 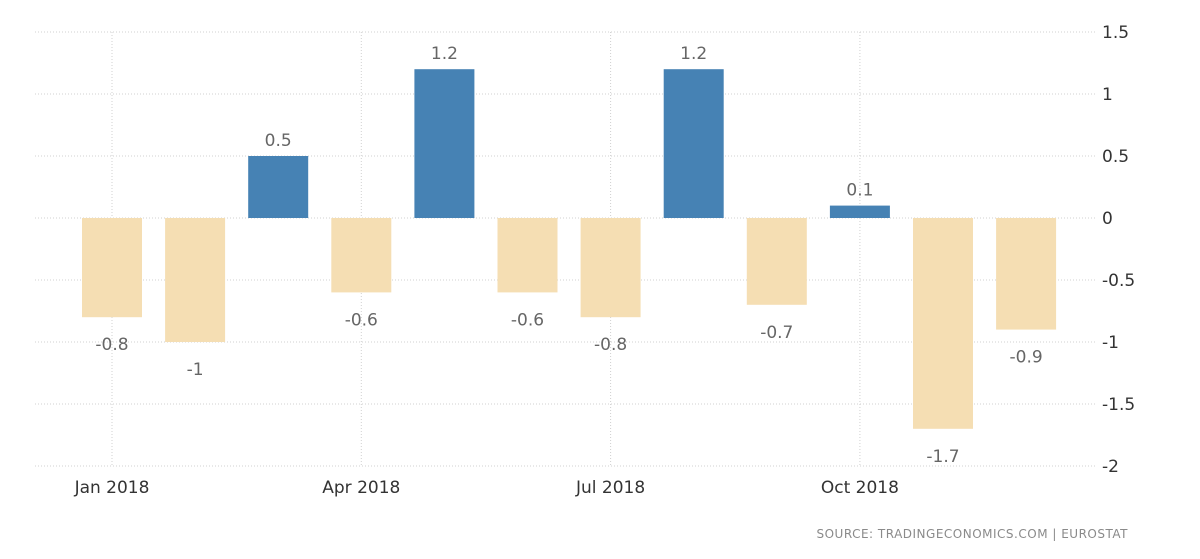 What do you see at coordinates (1115, 157) in the screenshot?
I see `y-tick-label: 0.5` at bounding box center [1115, 157].